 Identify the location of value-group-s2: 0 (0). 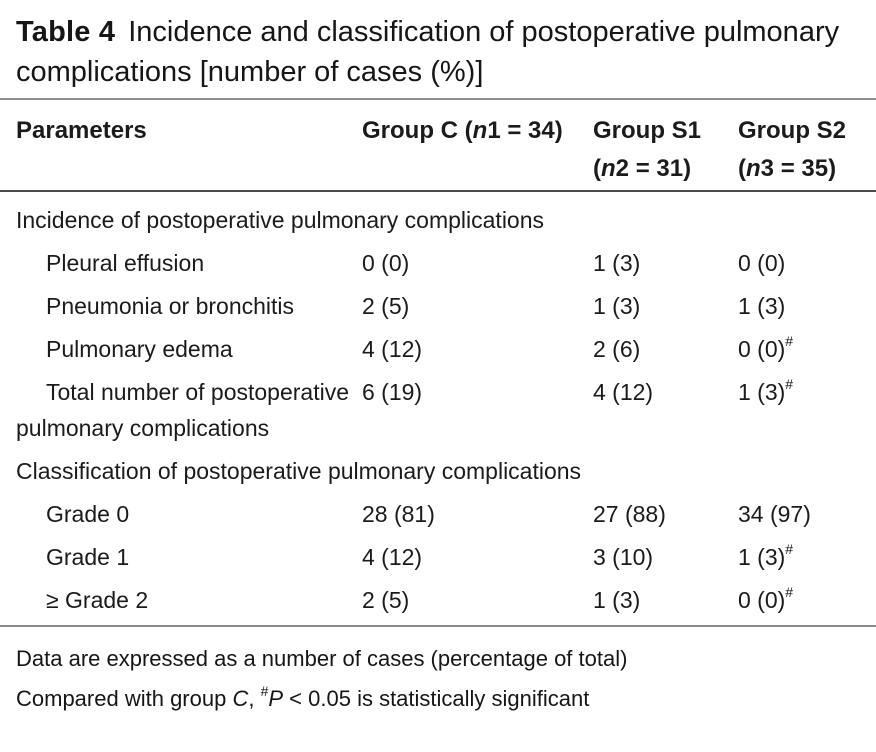
(762, 263).